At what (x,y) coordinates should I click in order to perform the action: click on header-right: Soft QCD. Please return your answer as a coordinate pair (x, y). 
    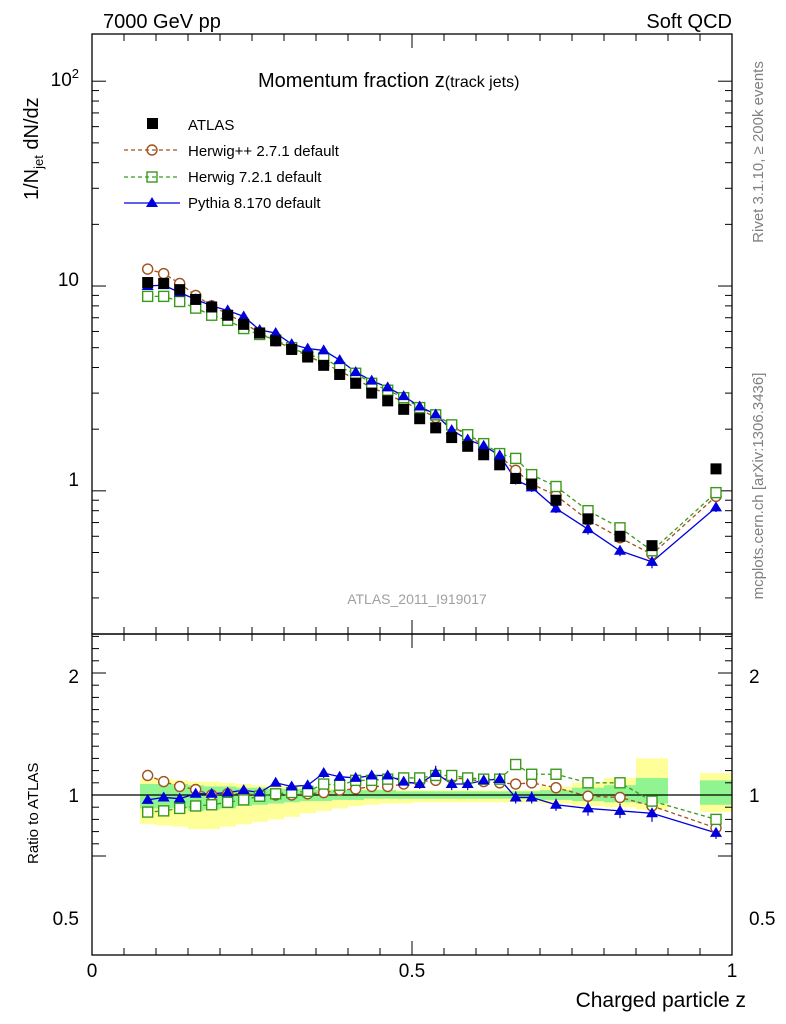
    Looking at the image, I should click on (689, 22).